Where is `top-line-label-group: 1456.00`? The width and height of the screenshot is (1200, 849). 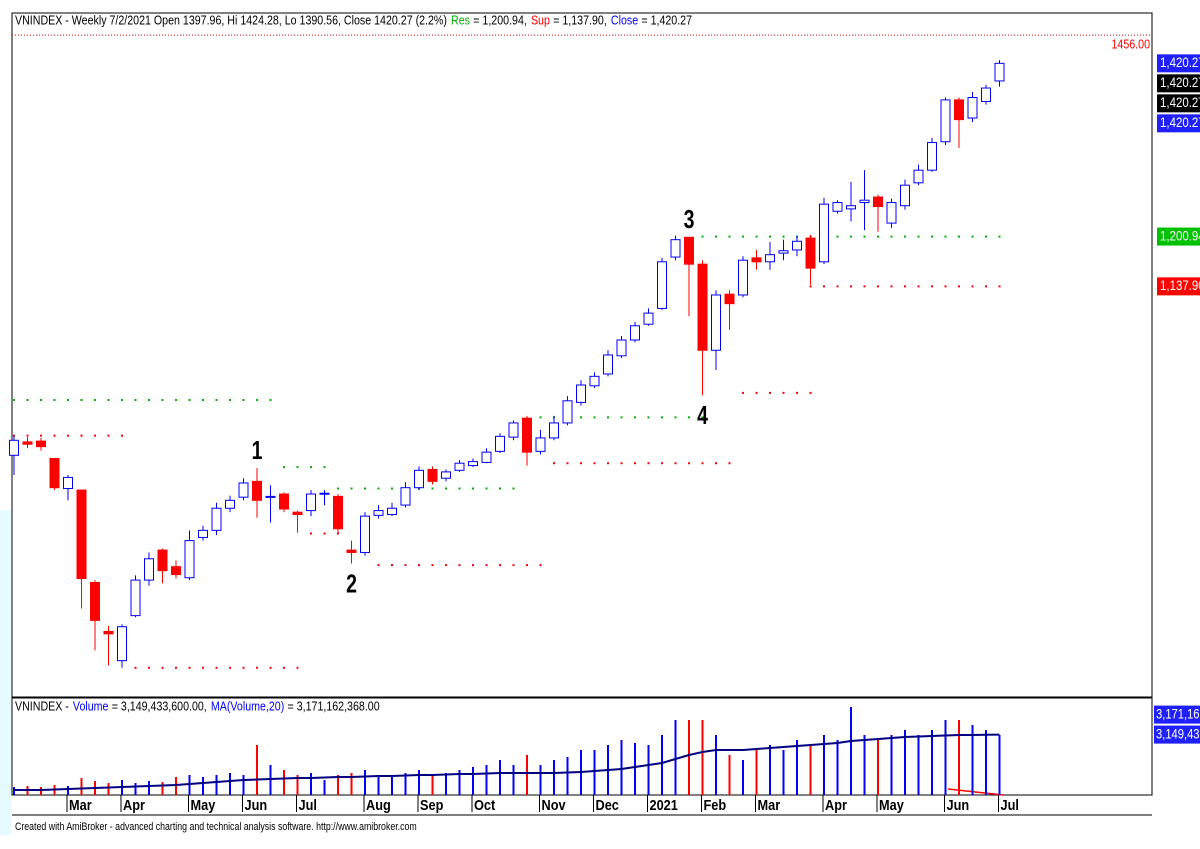 top-line-label-group: 1456.00 is located at coordinates (1130, 44).